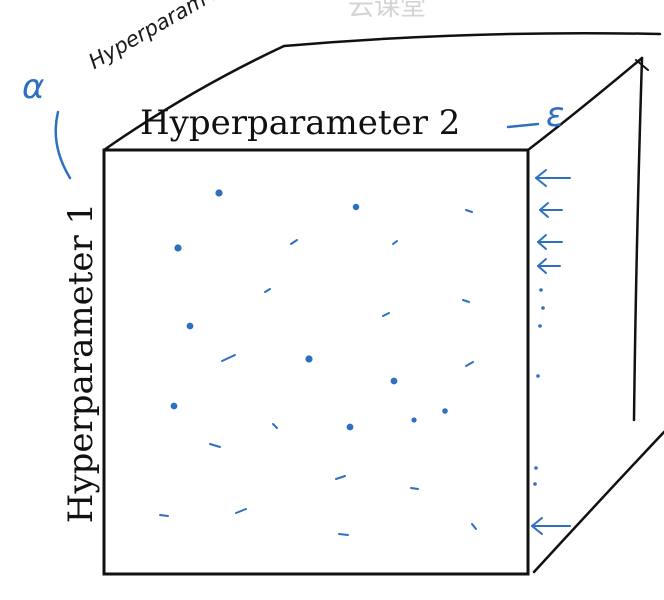  What do you see at coordinates (300, 123) in the screenshot?
I see `hyperparameter-2-label: Hyperparameter 2` at bounding box center [300, 123].